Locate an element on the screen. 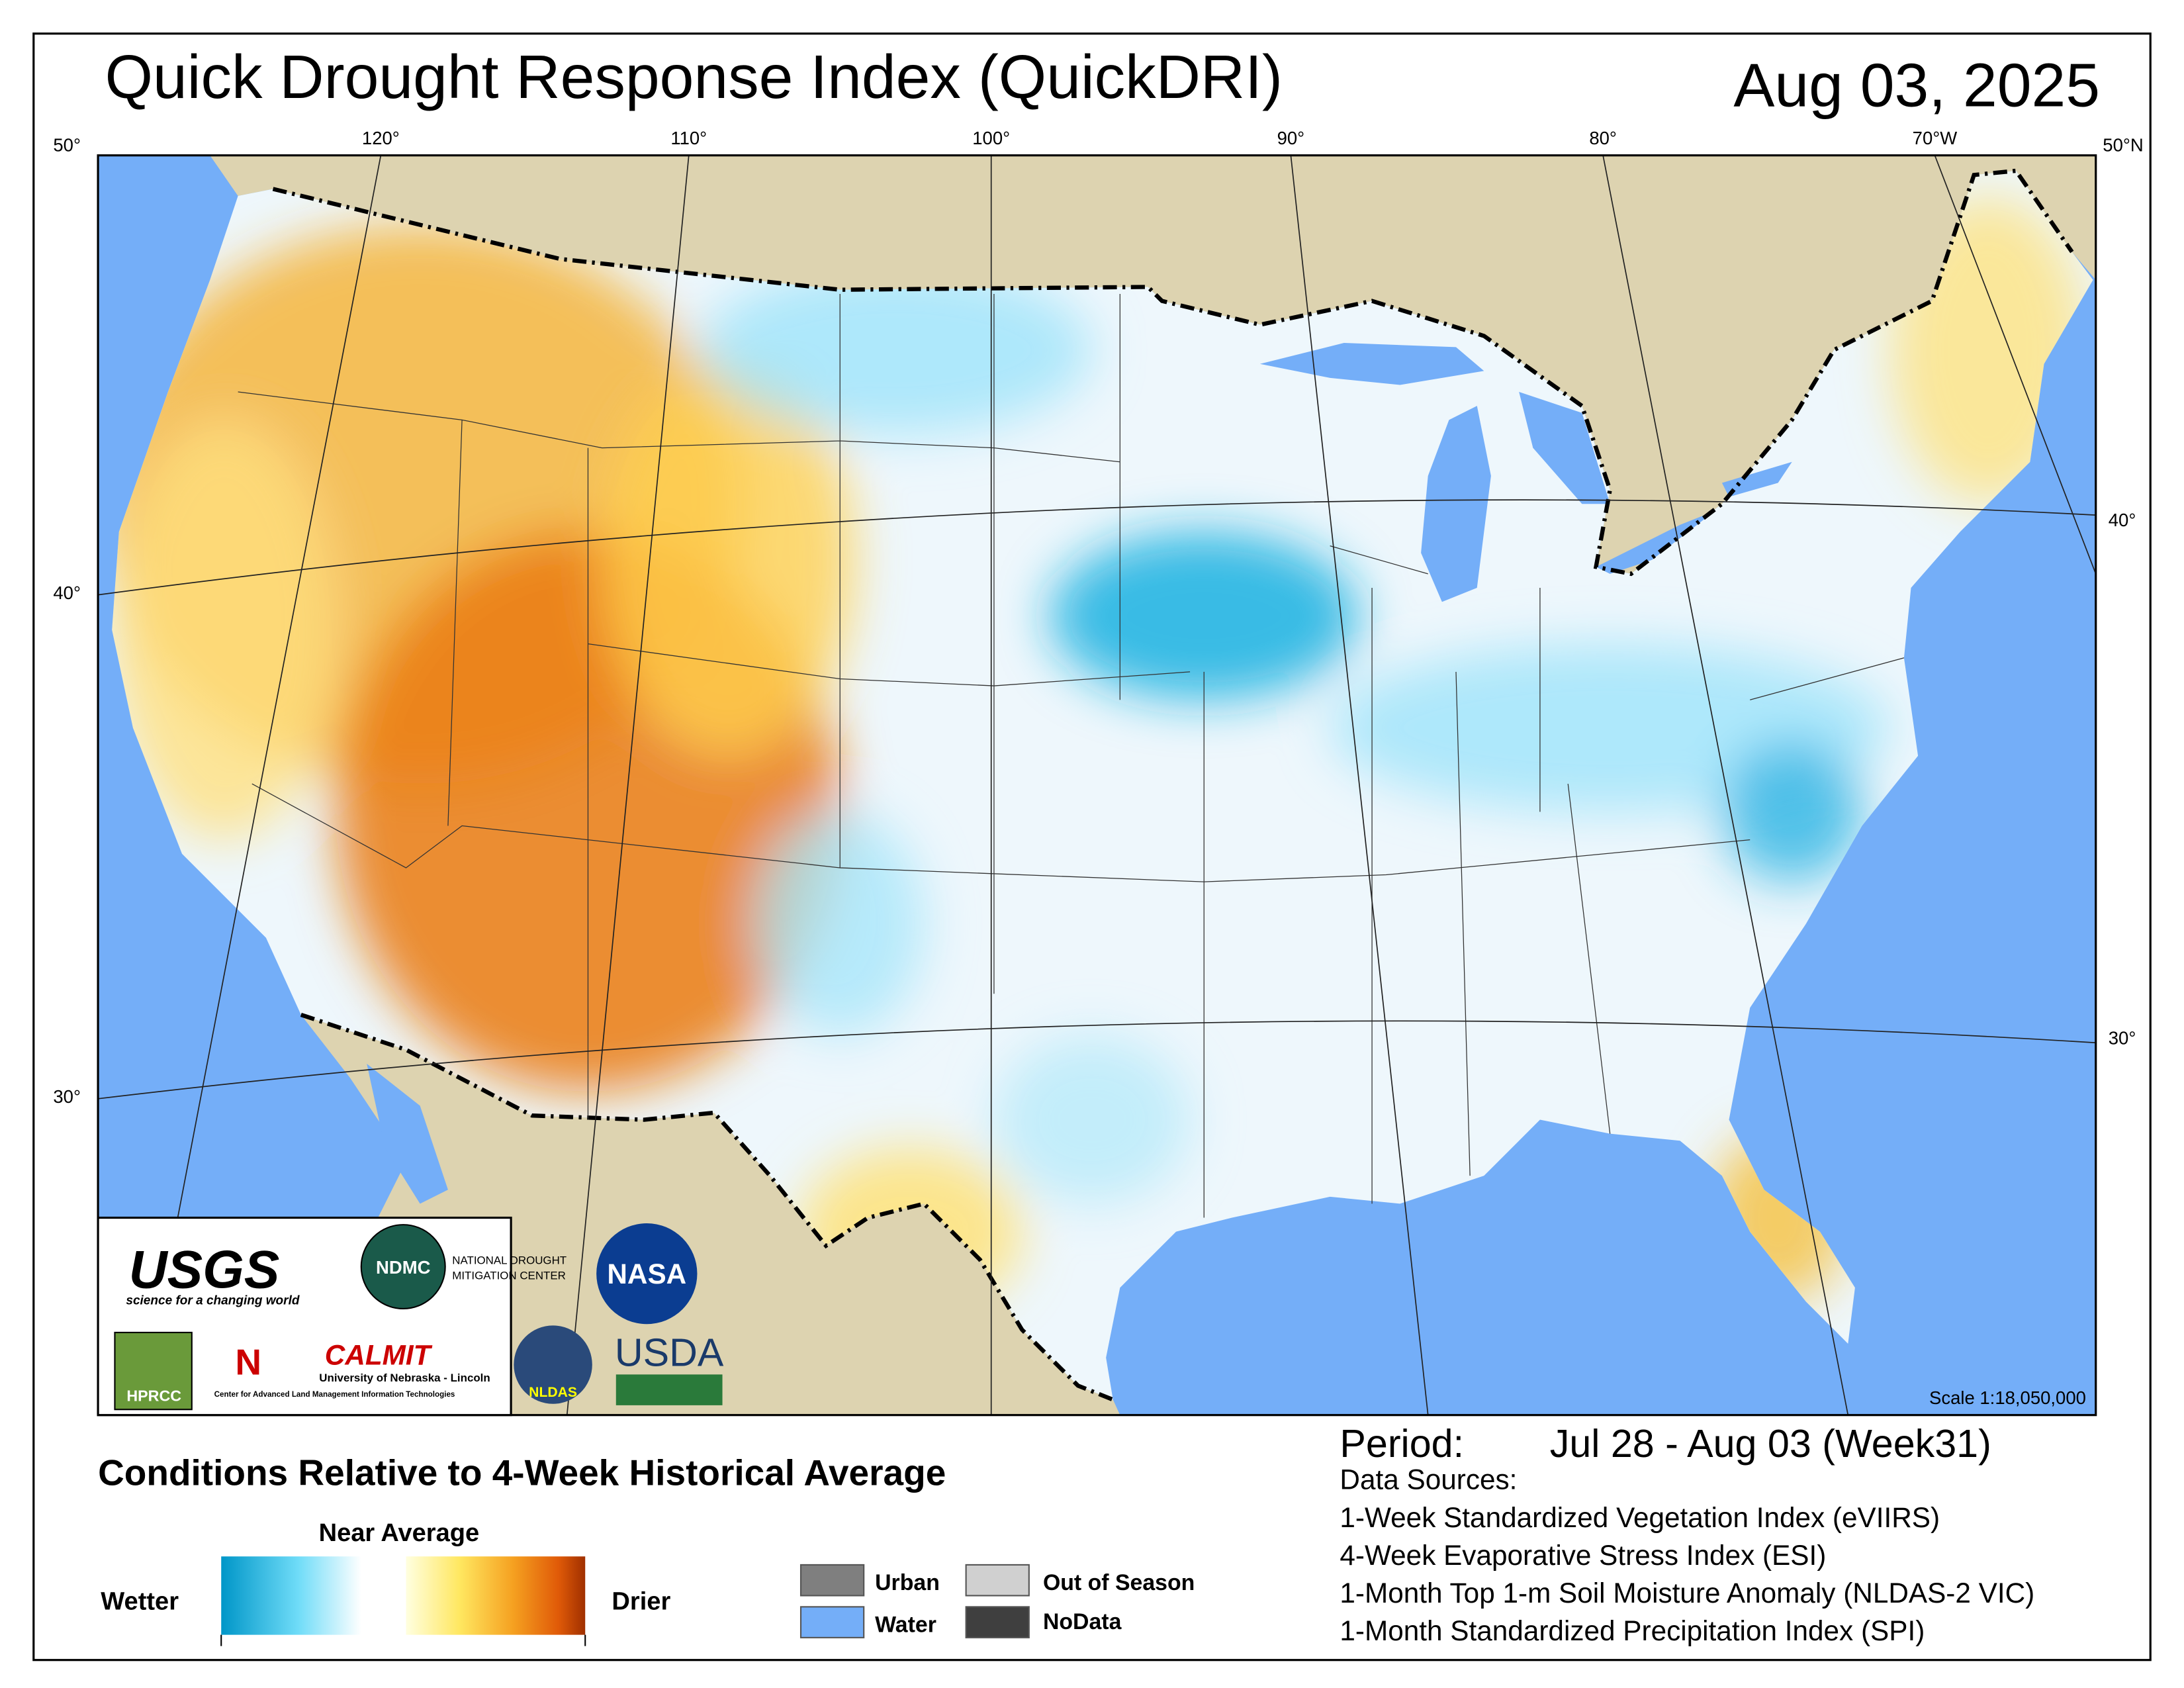 The width and height of the screenshot is (2184, 1688). ndmc-text: NDMC is located at coordinates (403, 1267).